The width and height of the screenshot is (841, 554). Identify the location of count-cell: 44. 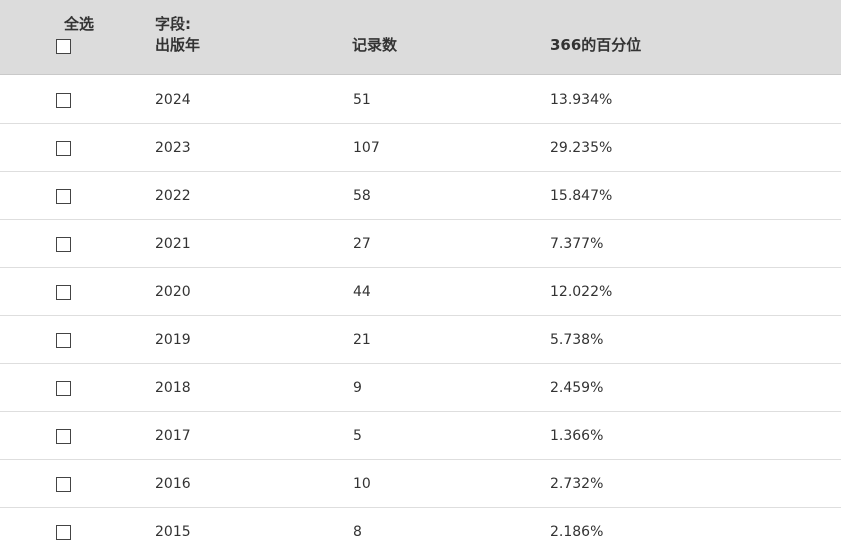
(362, 292).